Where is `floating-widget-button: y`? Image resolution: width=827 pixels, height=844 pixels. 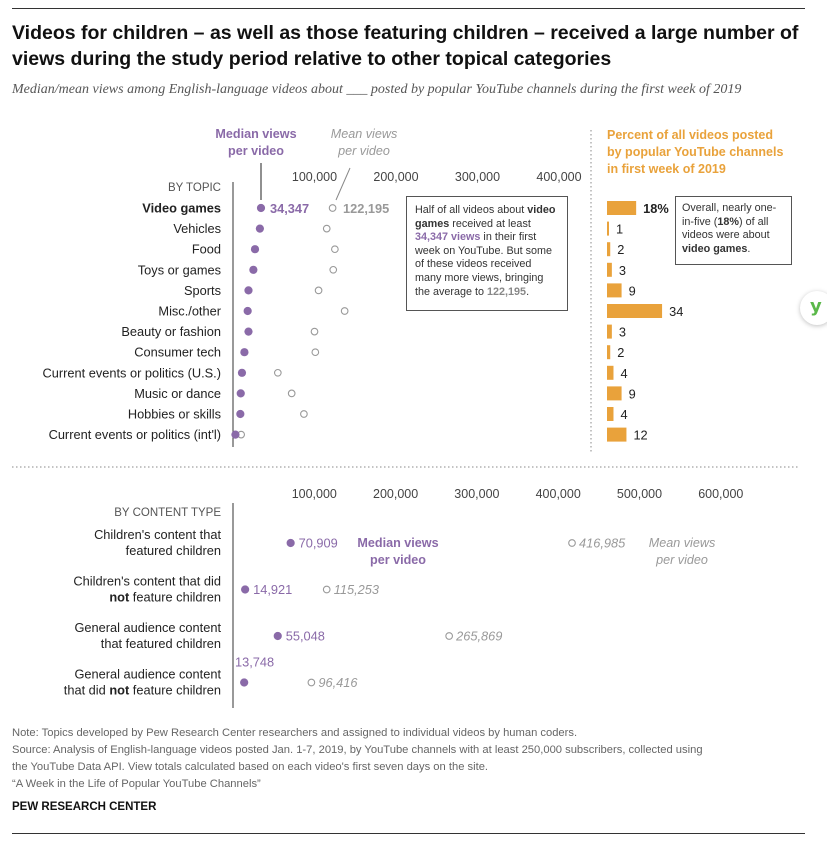 floating-widget-button: y is located at coordinates (813, 308).